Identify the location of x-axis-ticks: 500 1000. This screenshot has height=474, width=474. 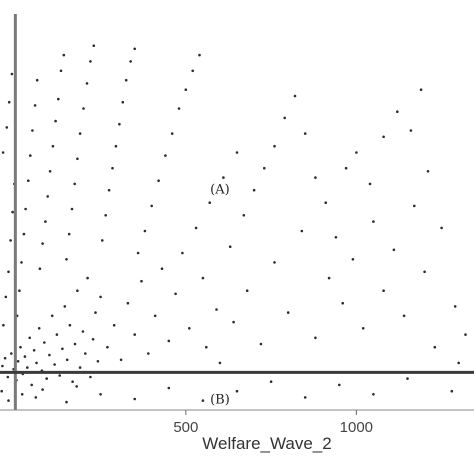
(237, 422).